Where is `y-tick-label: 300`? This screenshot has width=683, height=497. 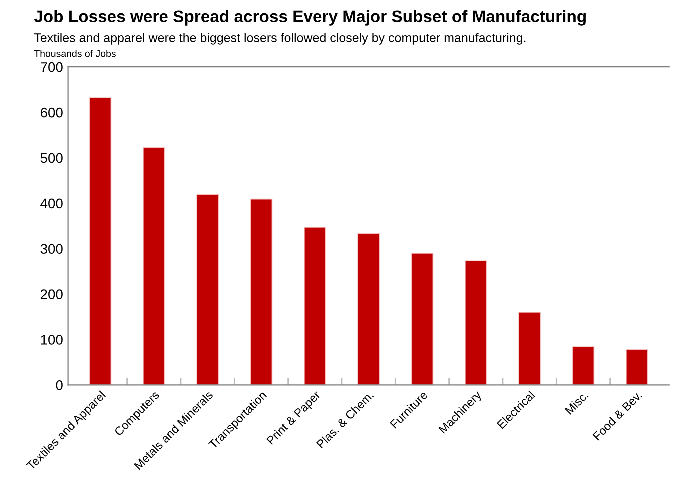
y-tick-label: 300 is located at coordinates (51, 249).